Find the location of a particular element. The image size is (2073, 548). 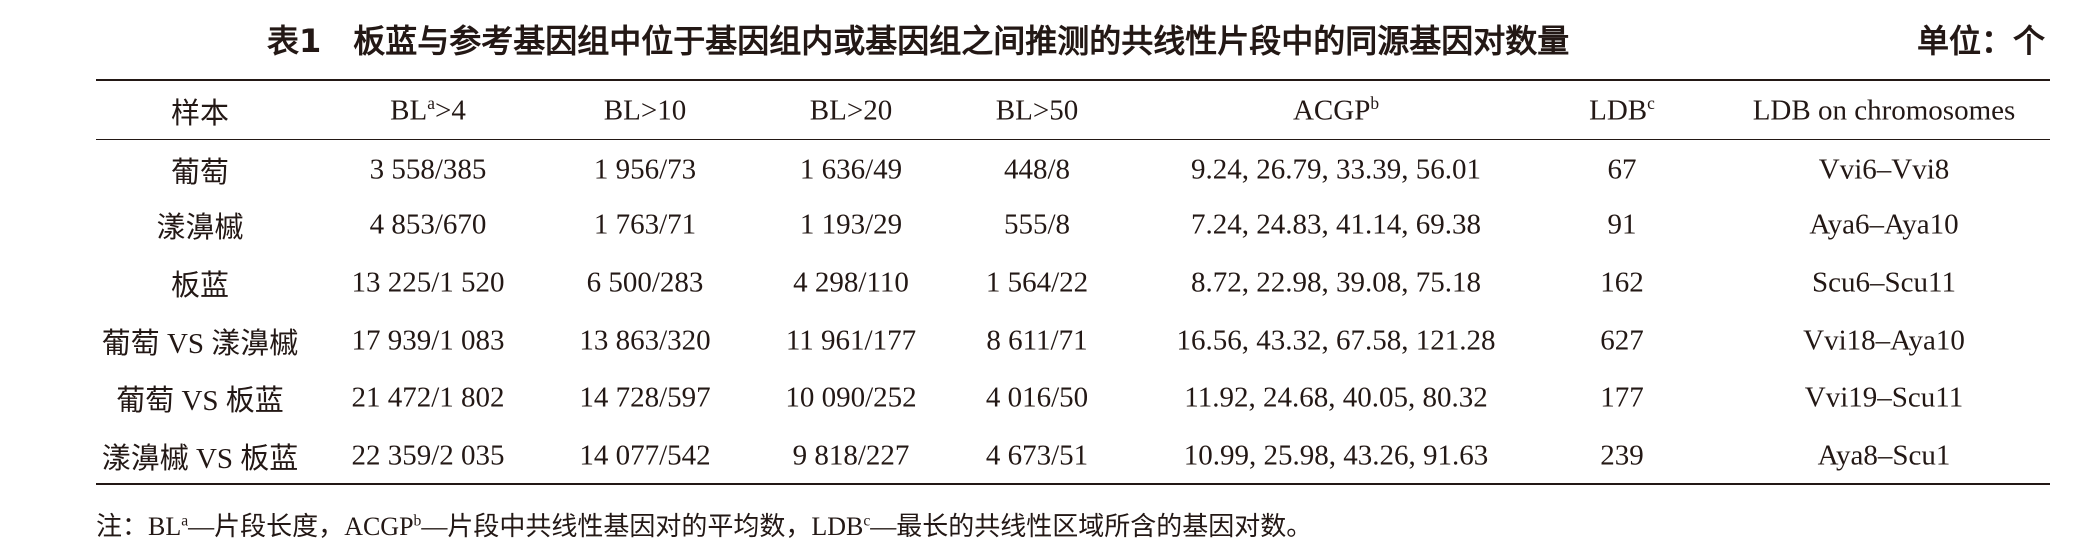

table-cell: 627 is located at coordinates (1622, 340).